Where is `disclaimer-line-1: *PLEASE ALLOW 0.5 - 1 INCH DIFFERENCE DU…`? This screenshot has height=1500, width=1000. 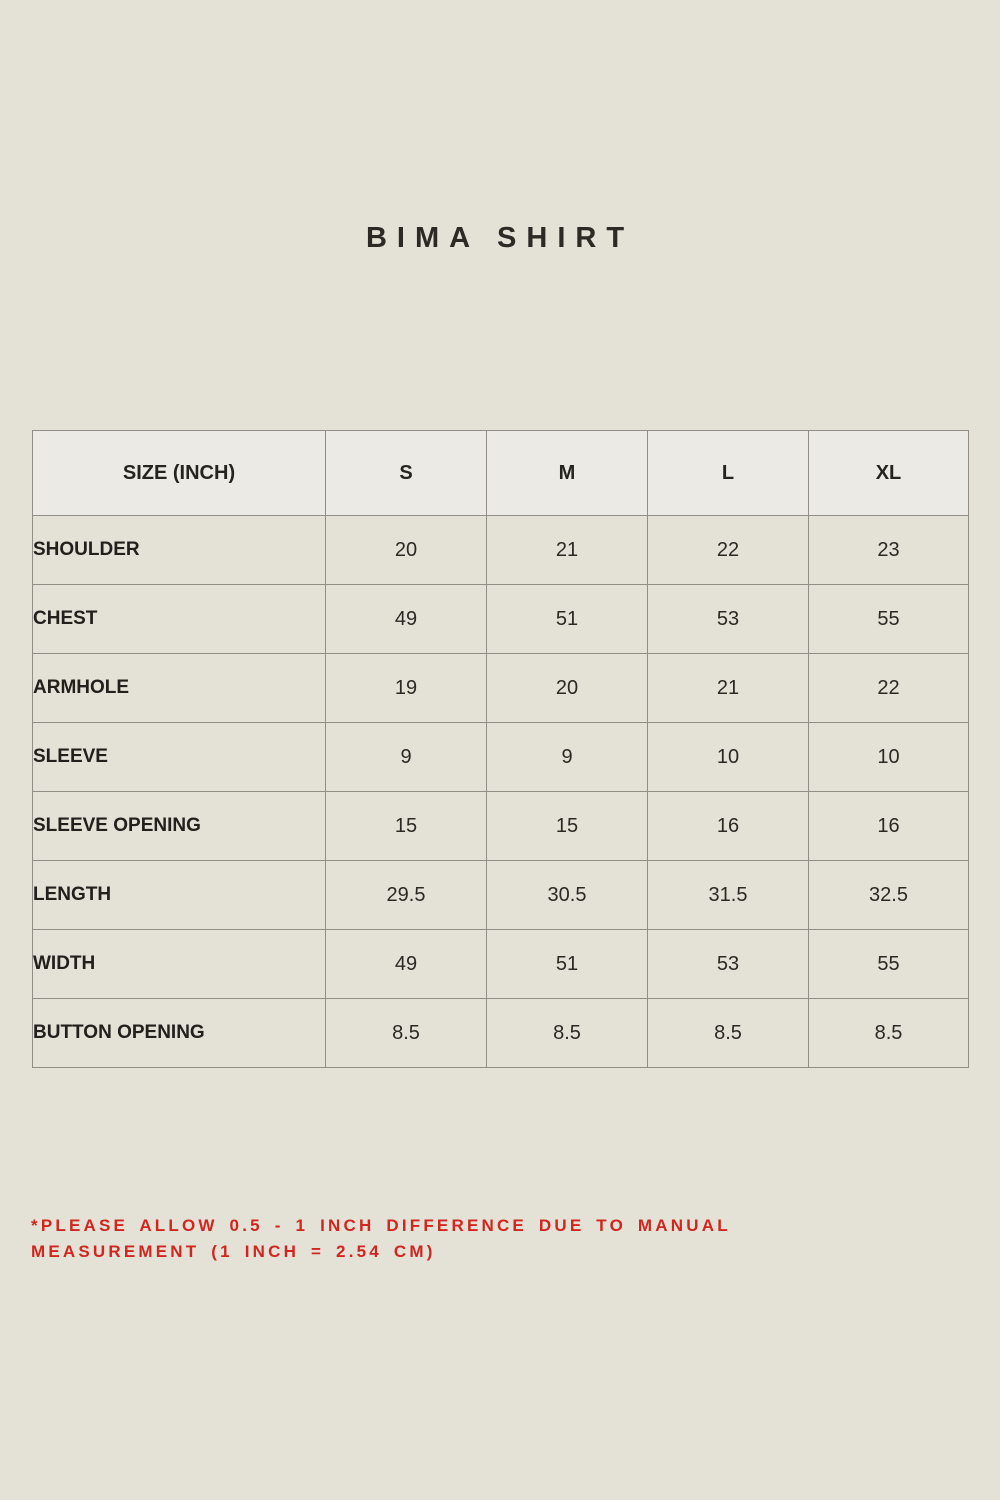
disclaimer-line-1: *PLEASE ALLOW 0.5 - 1 INCH DIFFERENCE DU… is located at coordinates (381, 1225).